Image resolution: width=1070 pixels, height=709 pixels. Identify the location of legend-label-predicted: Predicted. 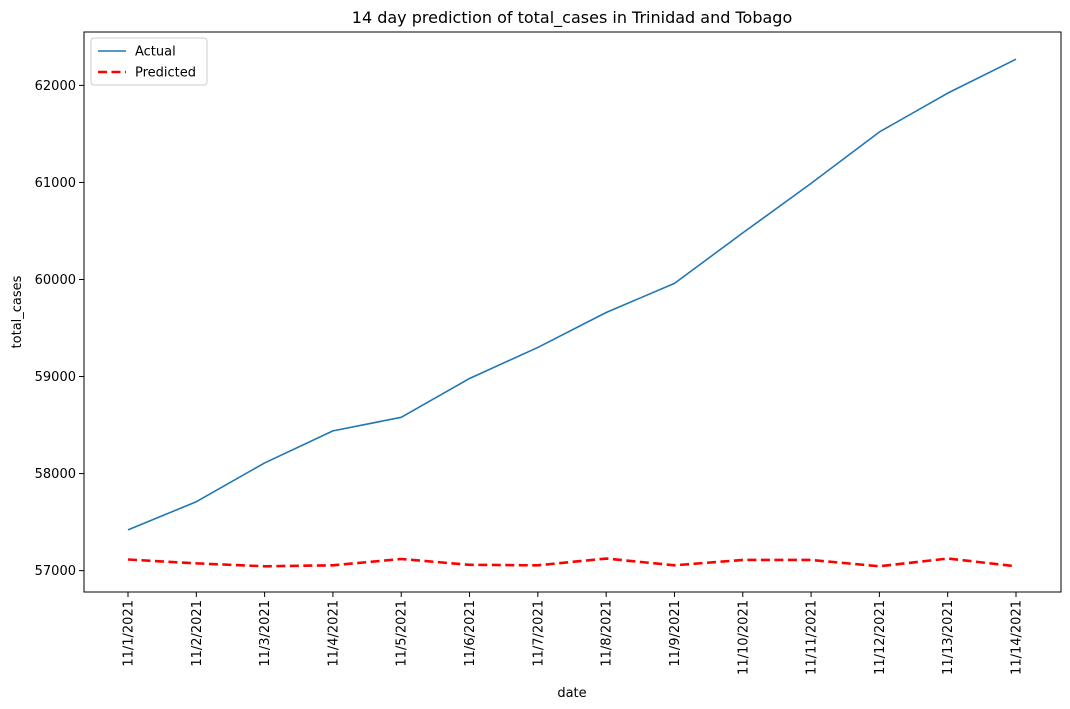
(165, 73).